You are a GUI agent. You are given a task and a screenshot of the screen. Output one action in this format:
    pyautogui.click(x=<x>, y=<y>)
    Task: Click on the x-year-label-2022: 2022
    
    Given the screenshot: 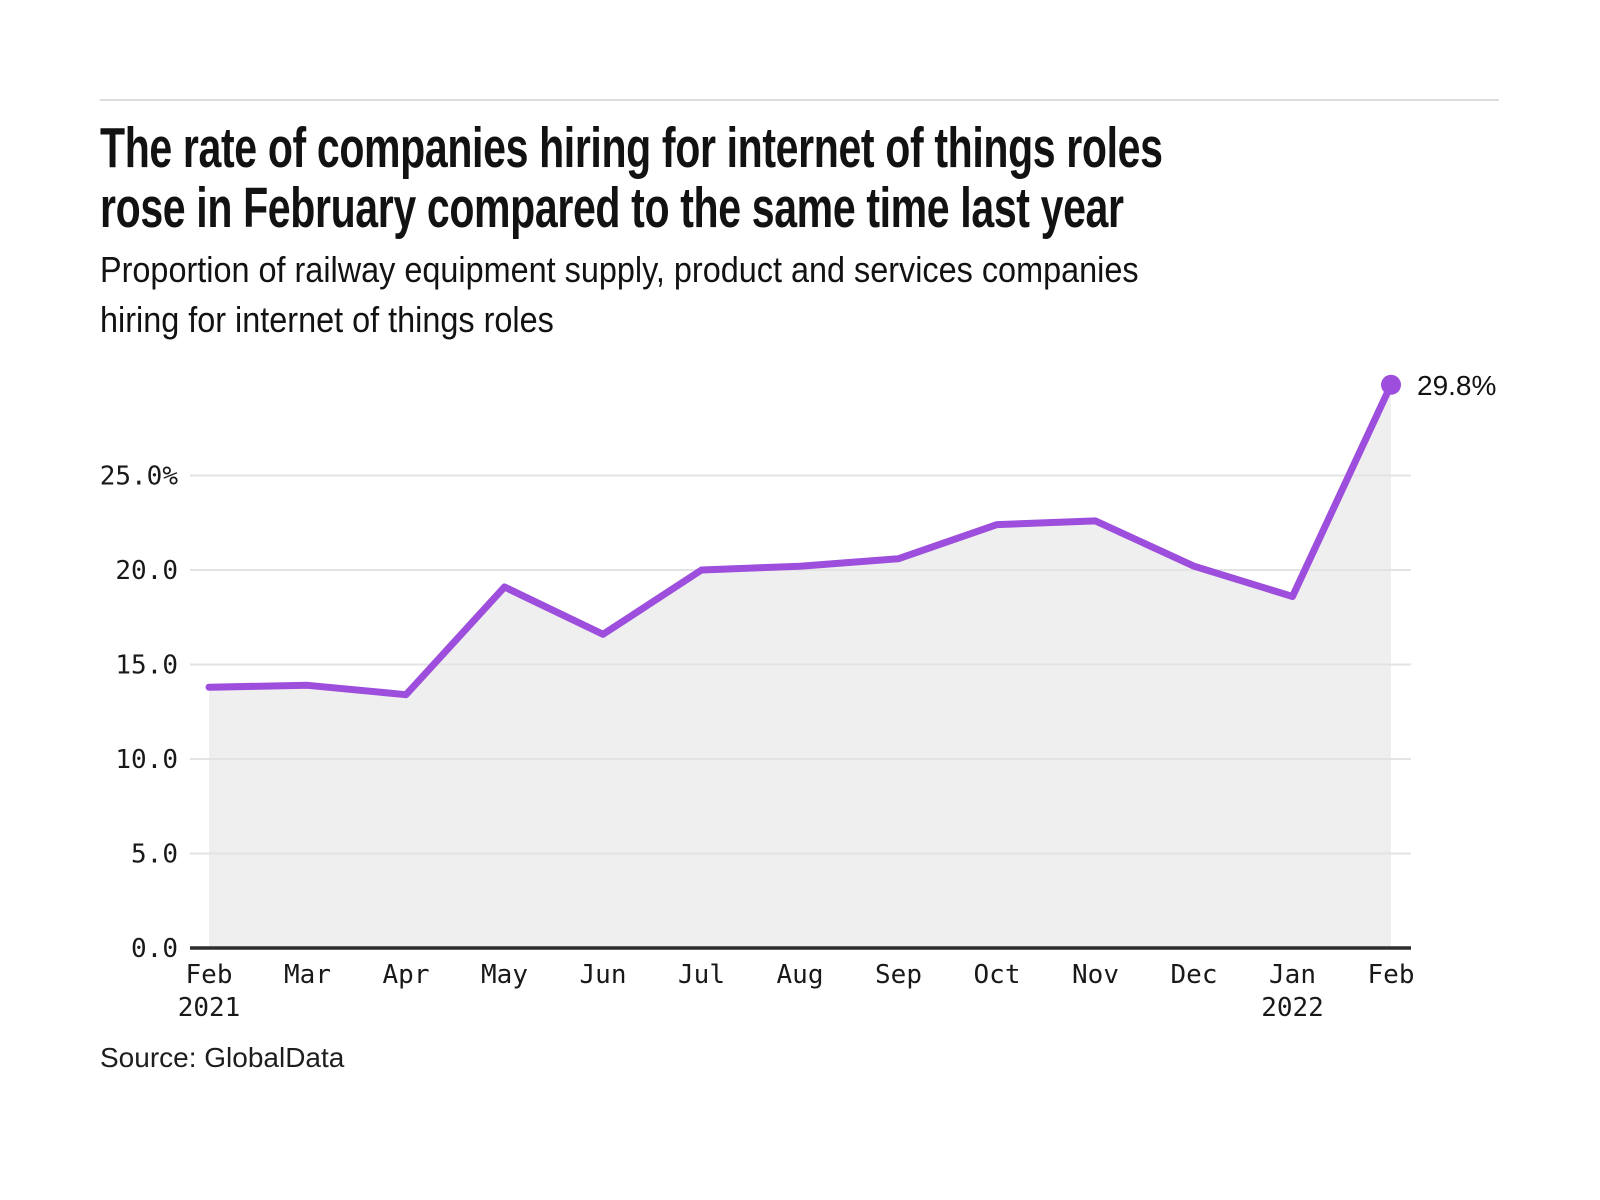 What is the action you would take?
    pyautogui.click(x=1292, y=1008)
    